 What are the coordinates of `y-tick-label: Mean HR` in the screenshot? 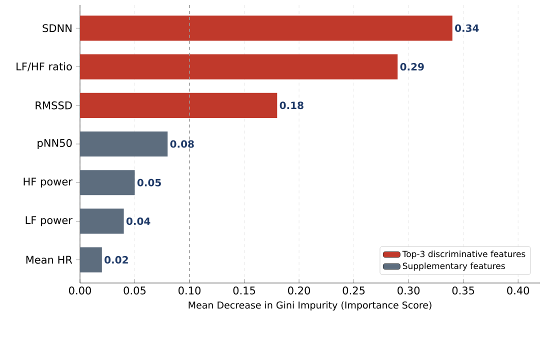 It's located at (49, 260).